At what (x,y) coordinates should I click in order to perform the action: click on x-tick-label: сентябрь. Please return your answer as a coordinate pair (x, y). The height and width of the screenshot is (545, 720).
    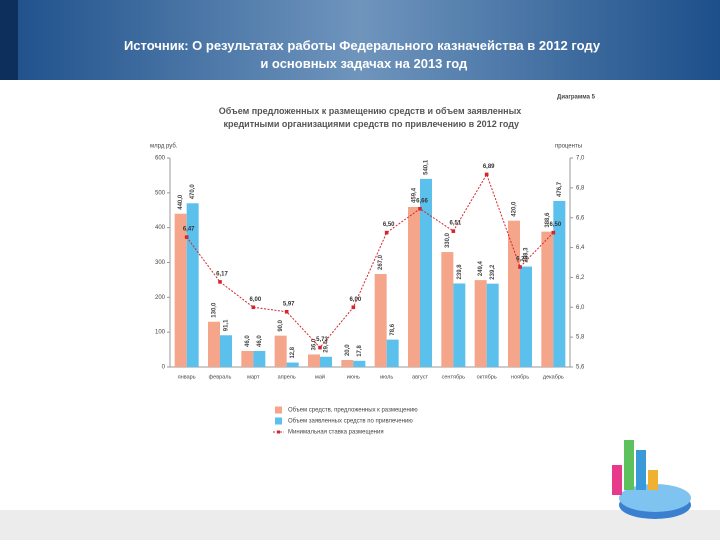
    Looking at the image, I should click on (454, 377).